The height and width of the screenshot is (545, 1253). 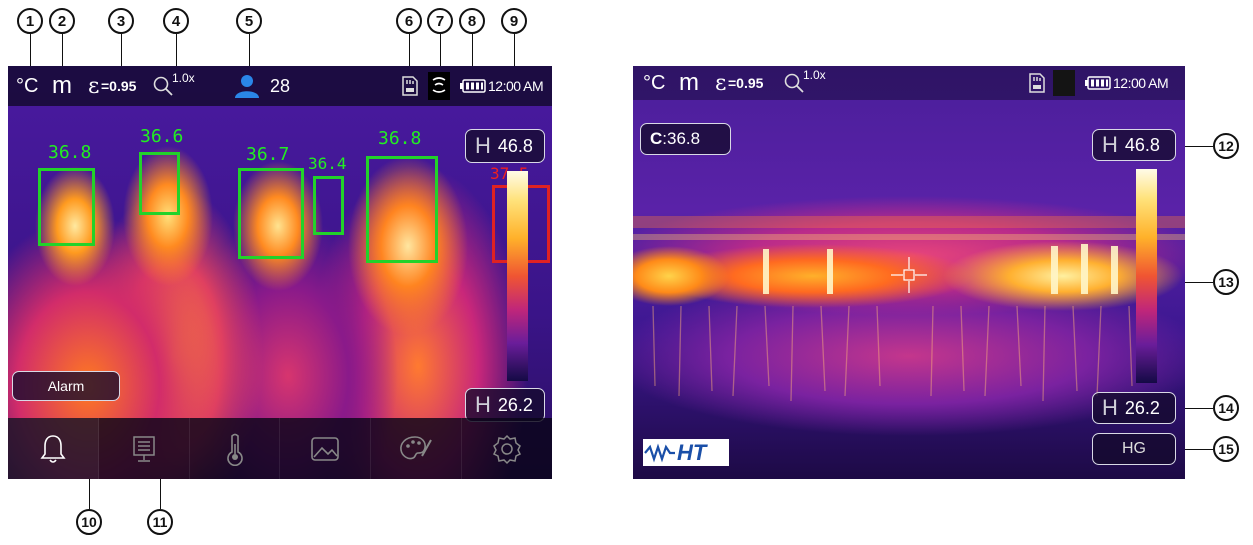 I want to click on callout-9: 9, so click(x=514, y=21).